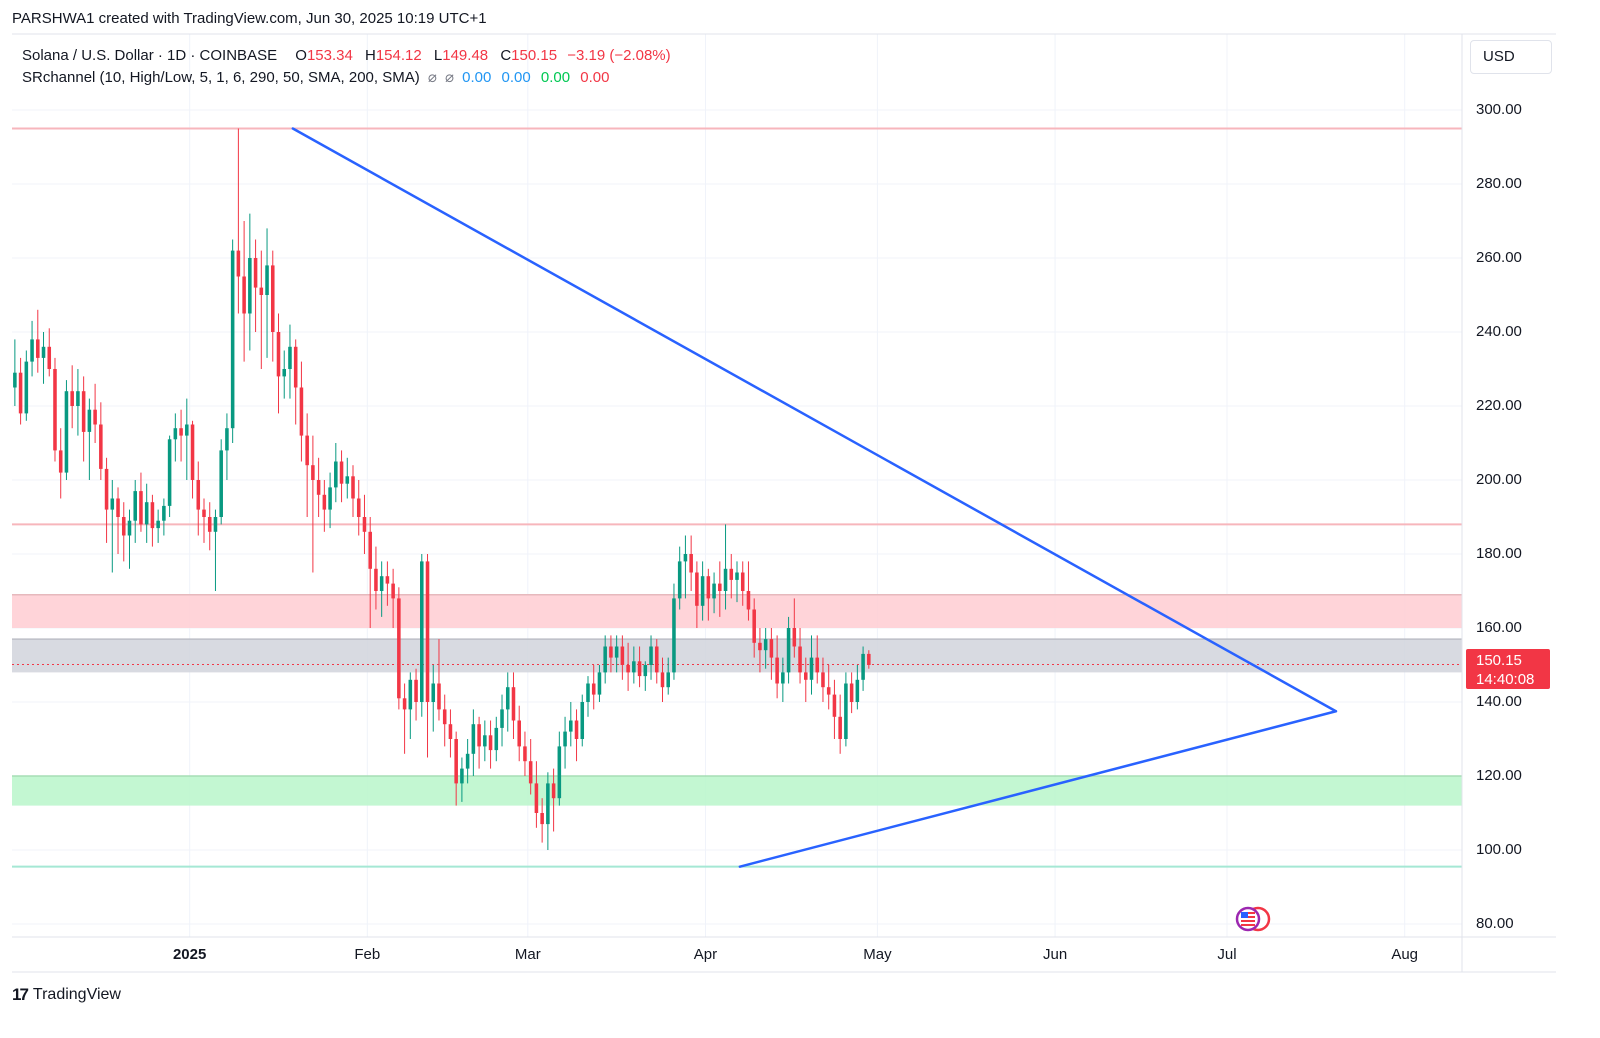  Describe the element at coordinates (555, 77) in the screenshot. I see `indicator-value: 0.00` at that location.